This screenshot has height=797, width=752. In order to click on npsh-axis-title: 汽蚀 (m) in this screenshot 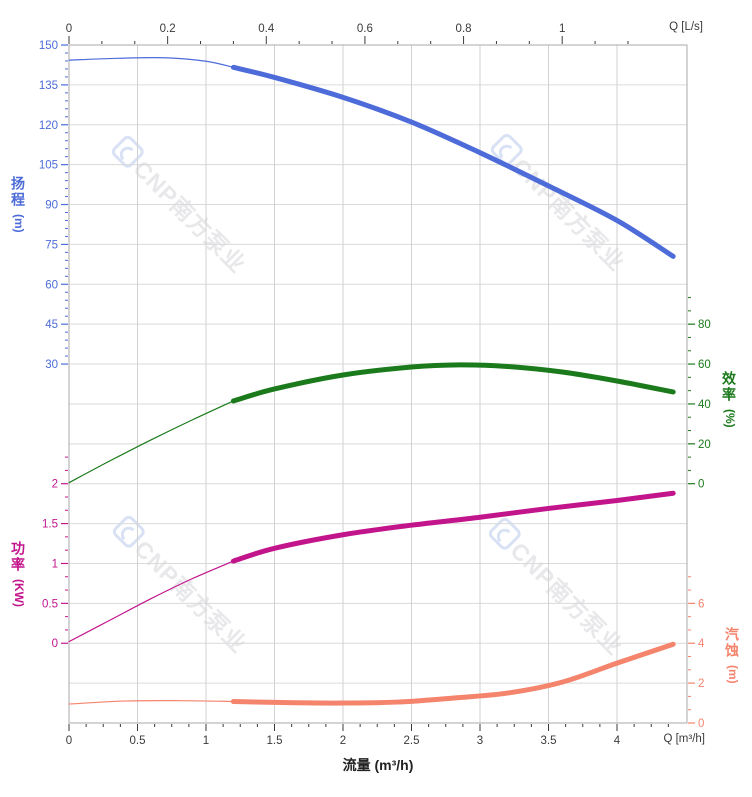, I will do `click(732, 655)`.